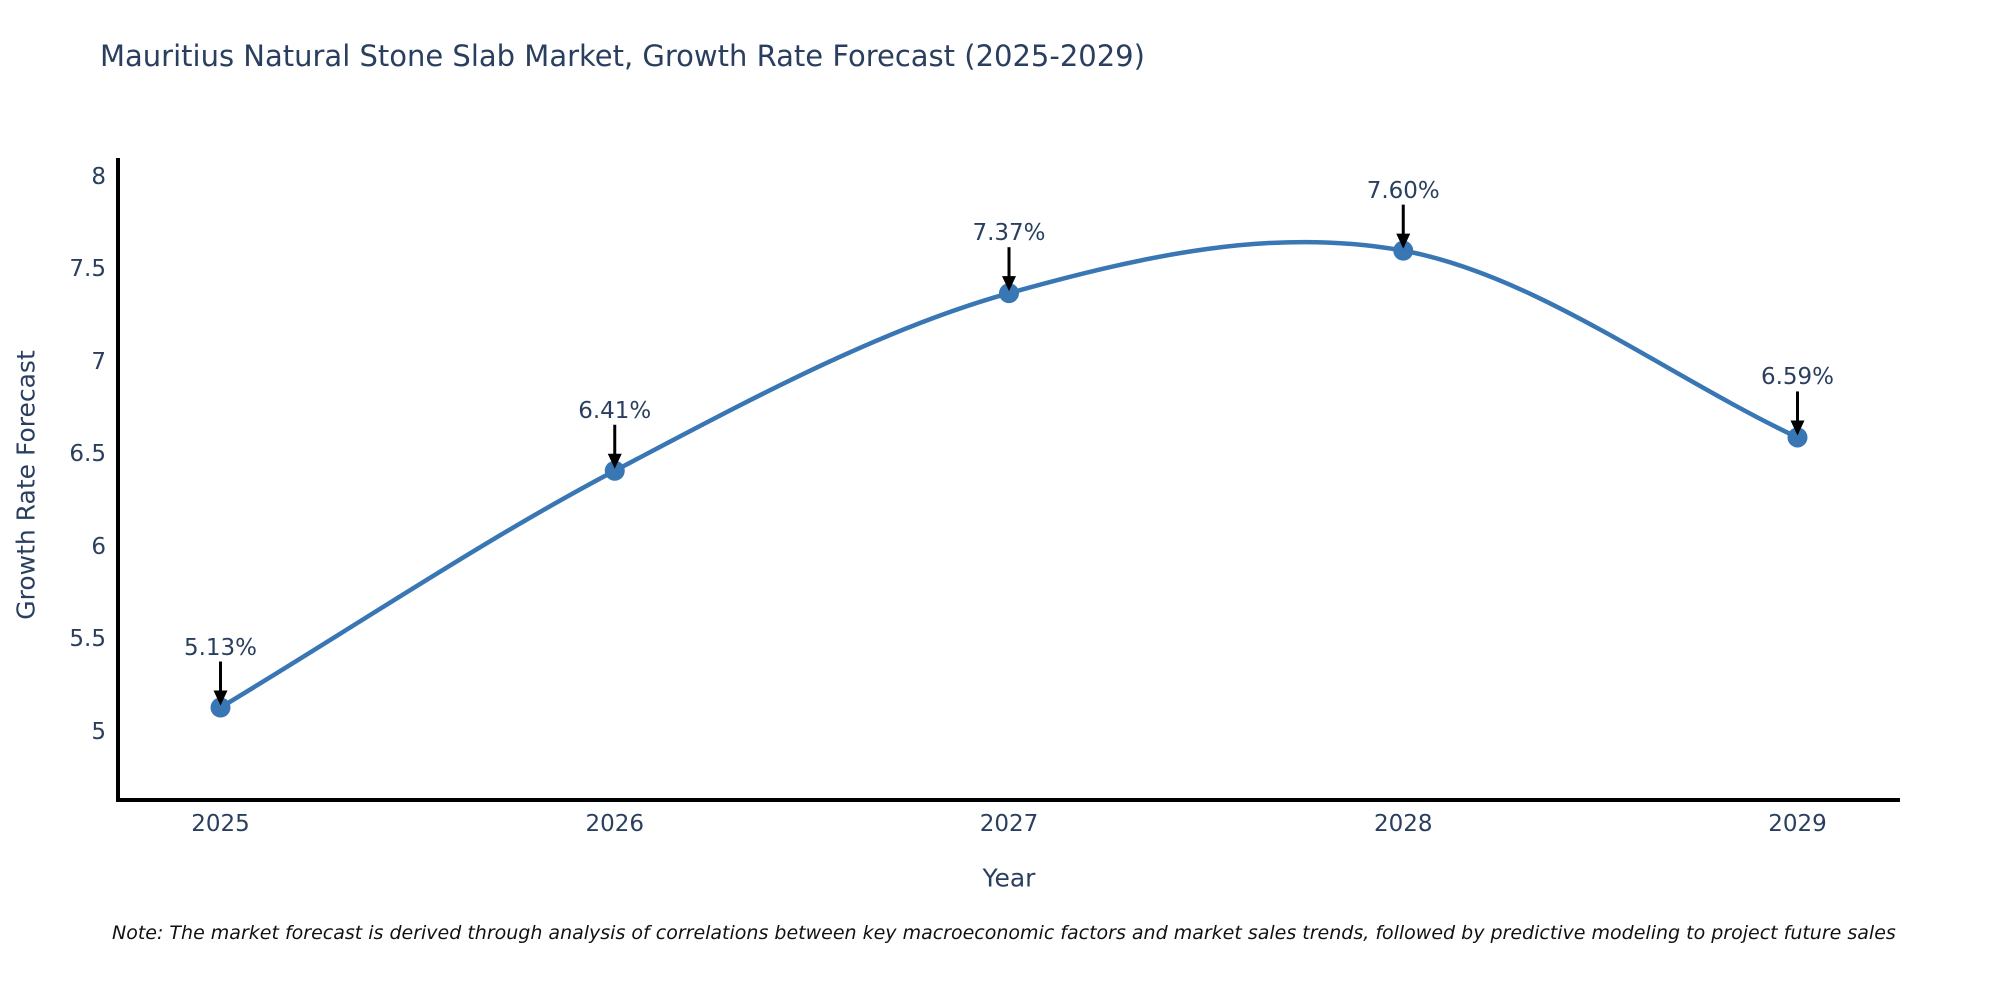  Describe the element at coordinates (1009, 824) in the screenshot. I see `x-tick-label: 2027` at that location.